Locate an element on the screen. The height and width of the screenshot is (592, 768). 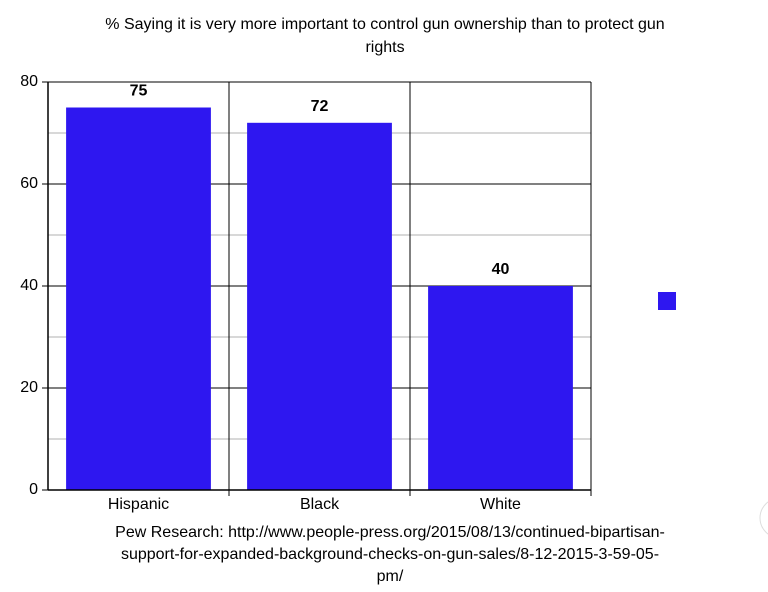
y-tick-label: 0 is located at coordinates (33, 489).